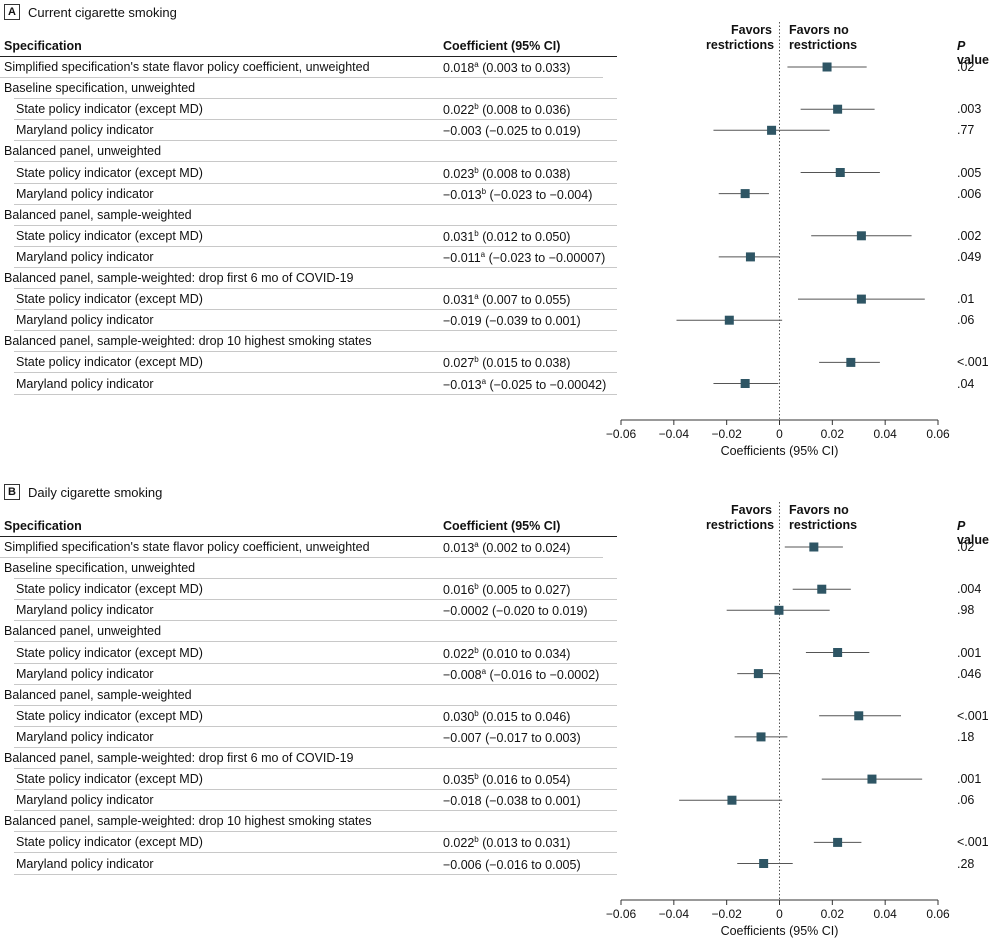 Image resolution: width=1000 pixels, height=950 pixels. What do you see at coordinates (506, 716) in the screenshot?
I see `coefficient-ci: 0.030b (0.015 to 0.046)` at bounding box center [506, 716].